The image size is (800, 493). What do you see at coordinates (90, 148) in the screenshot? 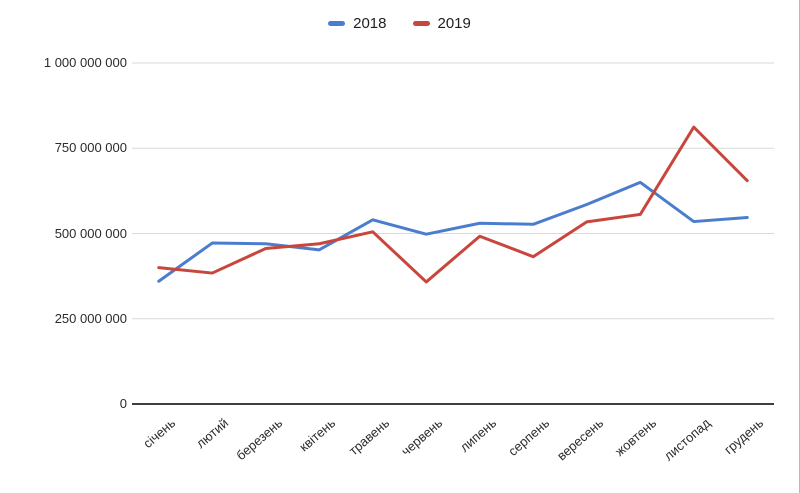
I see `y-axis-tick-label: 750 000 000` at bounding box center [90, 148].